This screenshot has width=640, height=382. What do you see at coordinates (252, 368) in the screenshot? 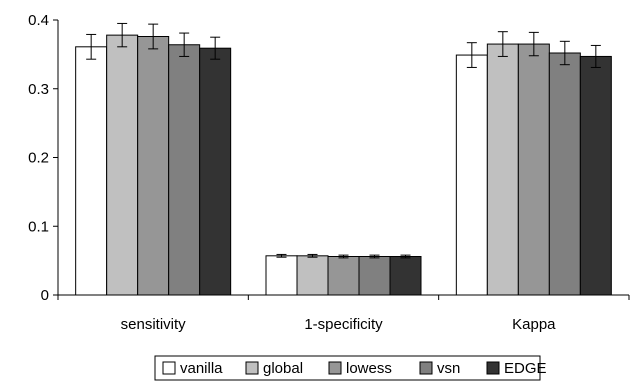
I see `legend-swatch-global` at bounding box center [252, 368].